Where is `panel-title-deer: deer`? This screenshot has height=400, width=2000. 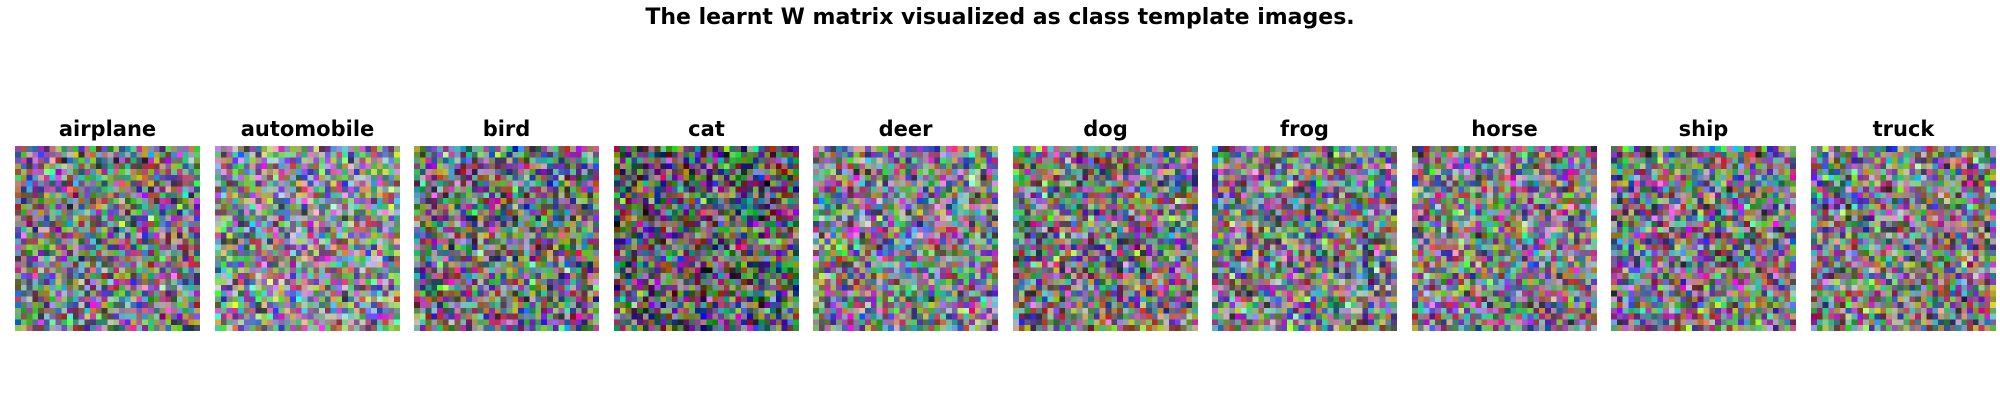
panel-title-deer: deer is located at coordinates (905, 131).